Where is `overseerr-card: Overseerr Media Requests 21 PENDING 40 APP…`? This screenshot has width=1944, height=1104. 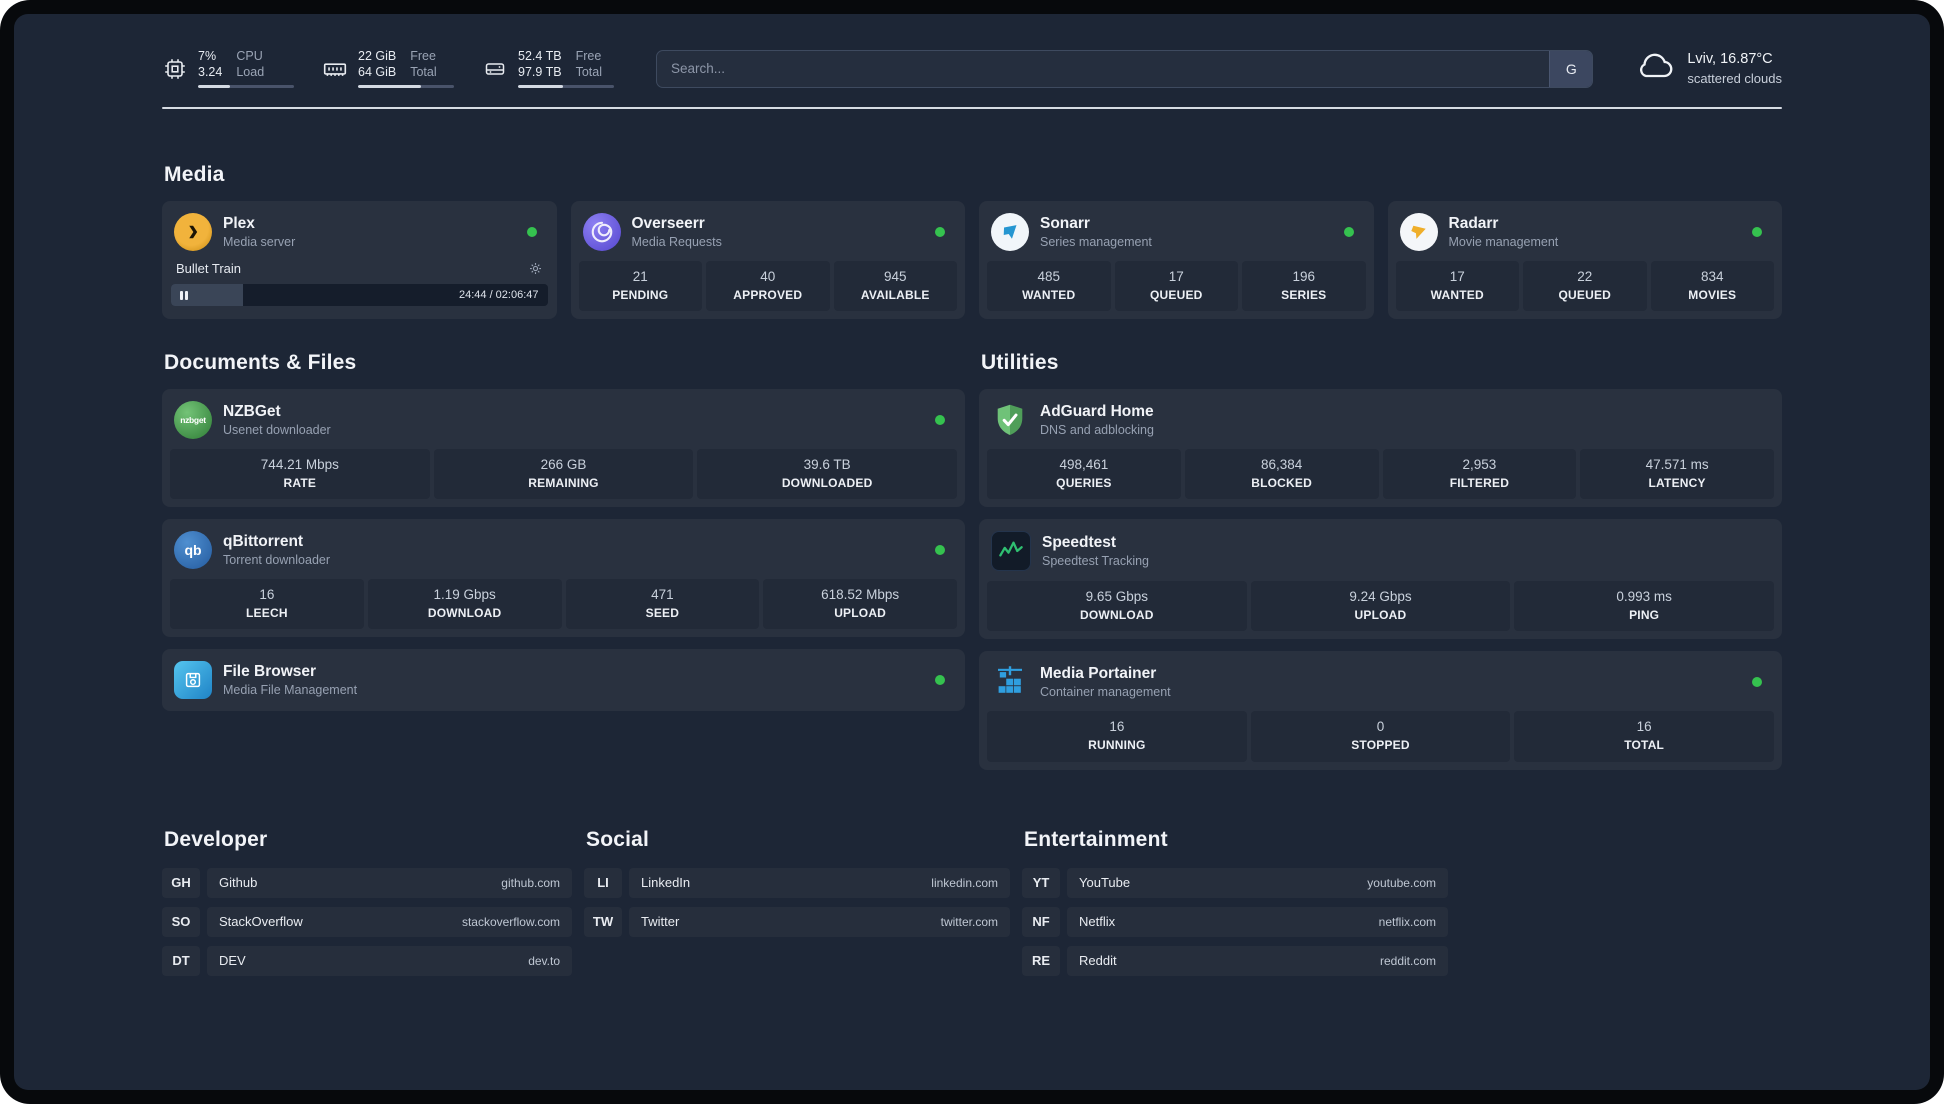
overseerr-card: Overseerr Media Requests 21 PENDING 40 APP… is located at coordinates (767, 260).